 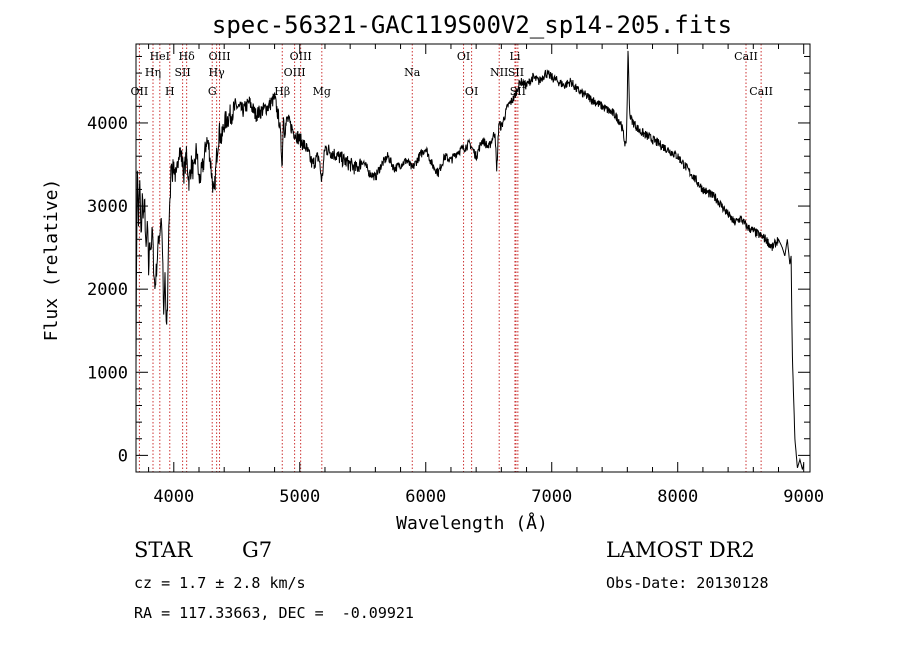 What do you see at coordinates (274, 613) in the screenshot?
I see `coordinates-text: RA = 117.33663, DEC = -0.09921` at bounding box center [274, 613].